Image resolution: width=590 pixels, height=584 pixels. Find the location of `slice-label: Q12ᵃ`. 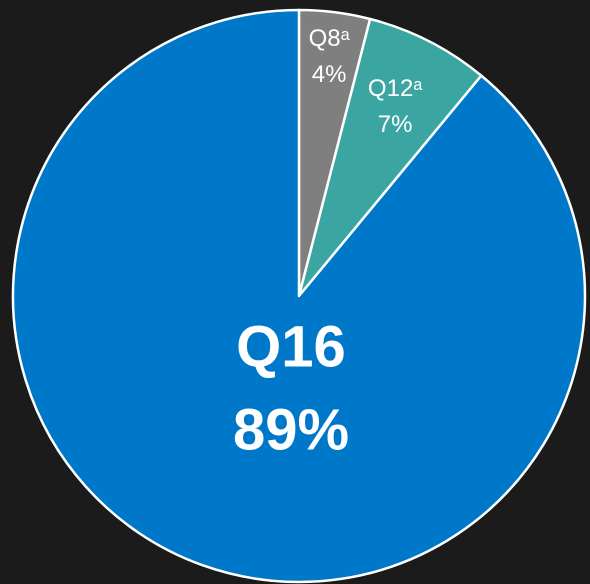

slice-label: Q12ᵃ is located at coordinates (395, 88).